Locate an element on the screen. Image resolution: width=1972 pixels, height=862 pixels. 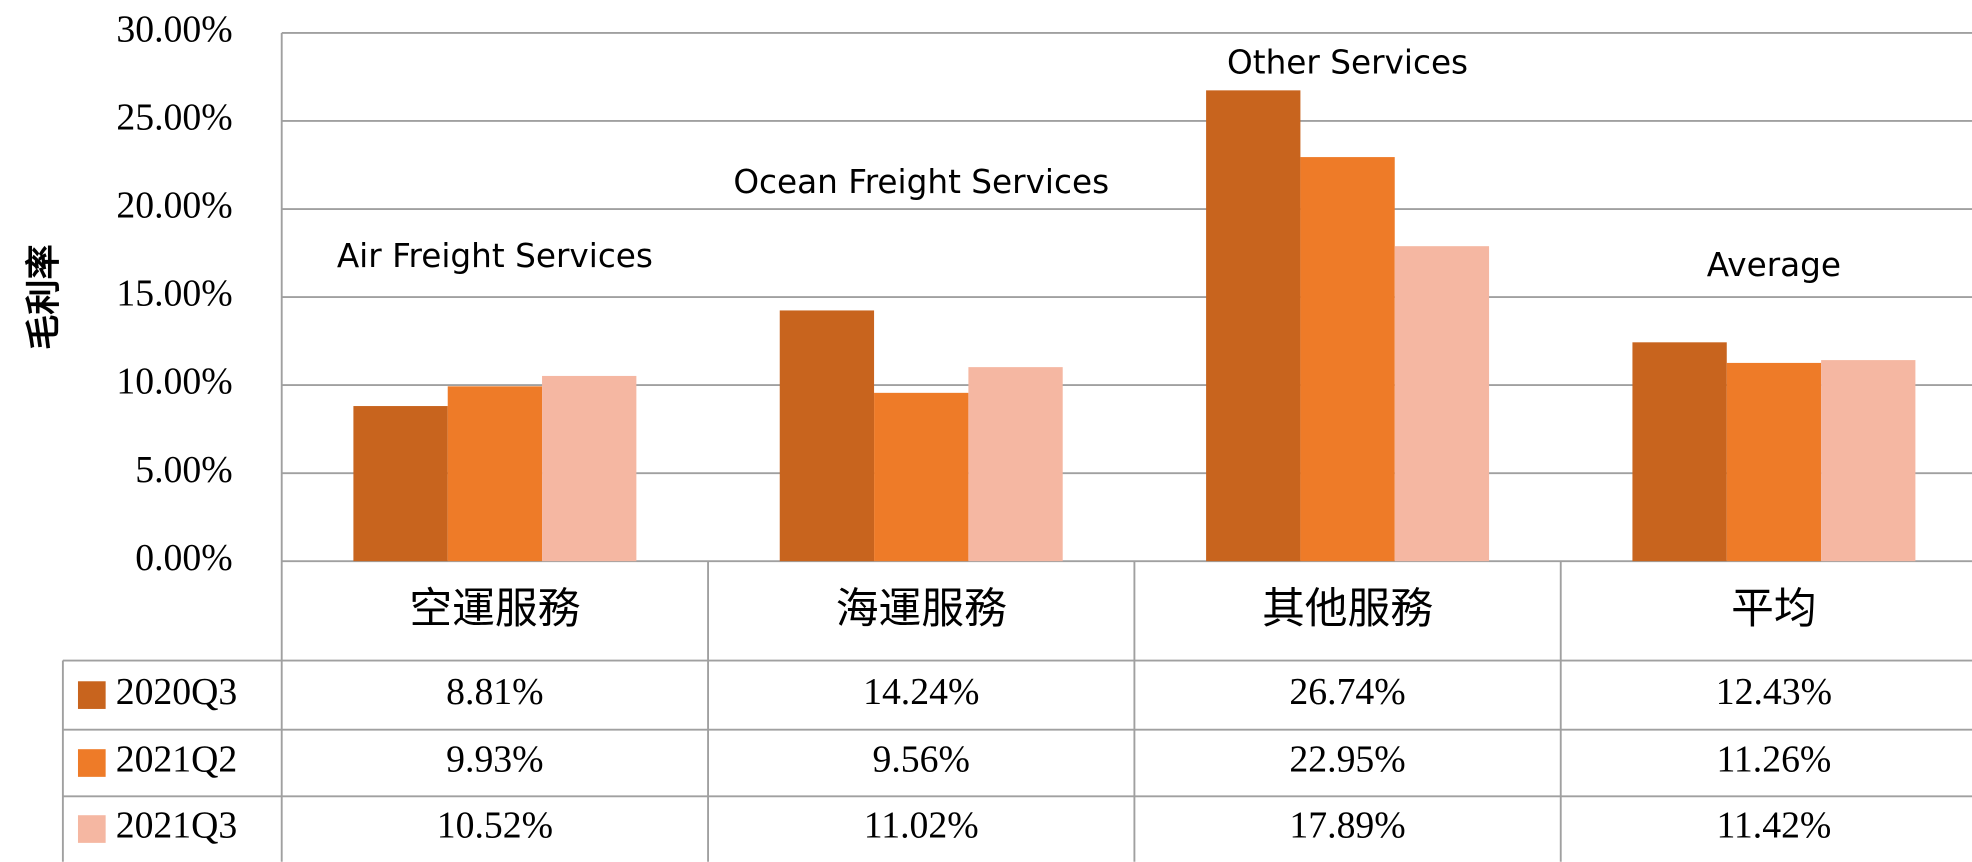
table-value: 9.93% is located at coordinates (494, 760).